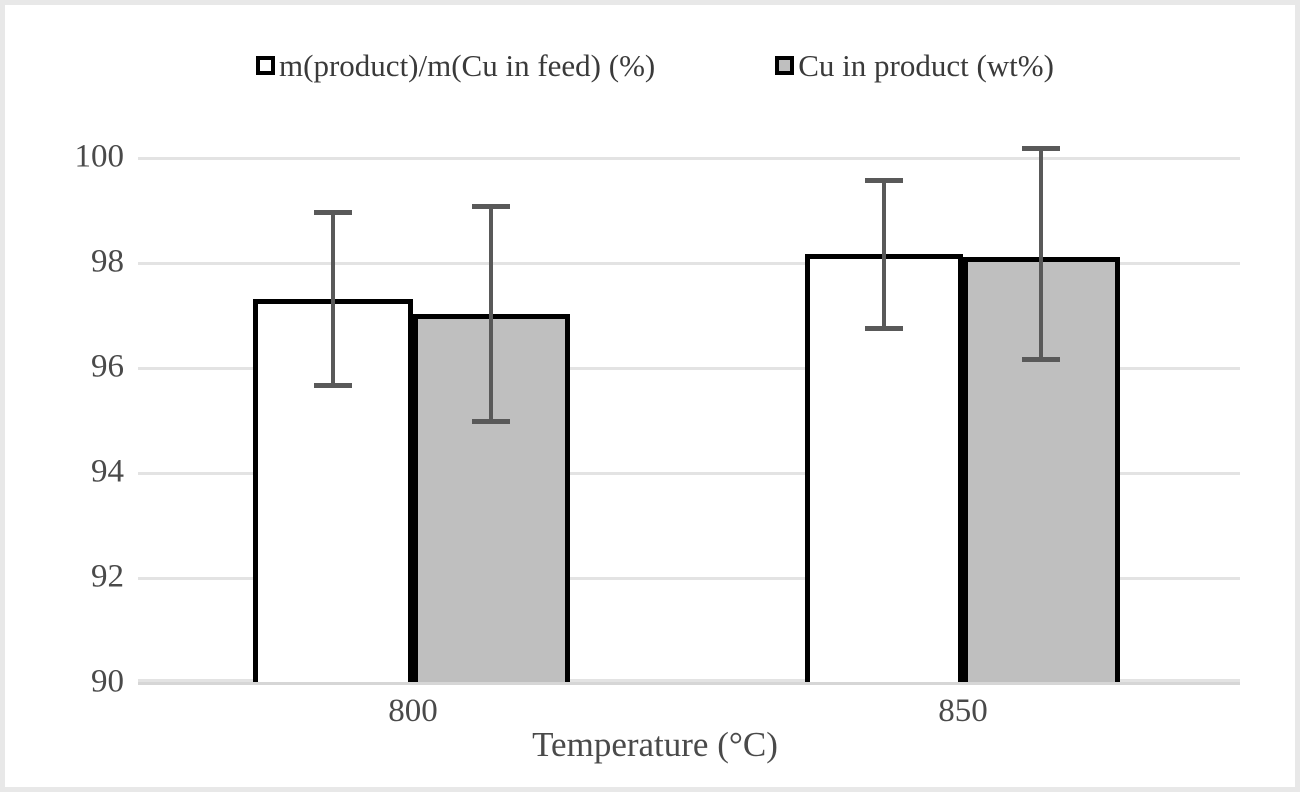 The image size is (1300, 792). Describe the element at coordinates (689, 683) in the screenshot. I see `x-axis-line` at that location.